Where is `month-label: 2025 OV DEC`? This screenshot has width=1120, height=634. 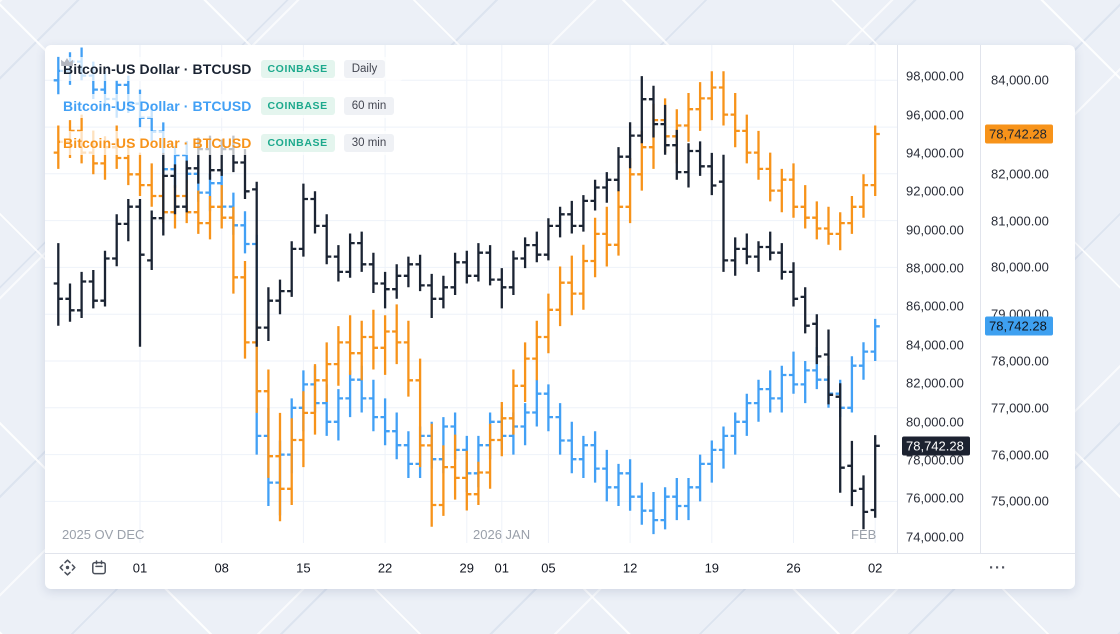 month-label: 2025 OV DEC is located at coordinates (103, 534).